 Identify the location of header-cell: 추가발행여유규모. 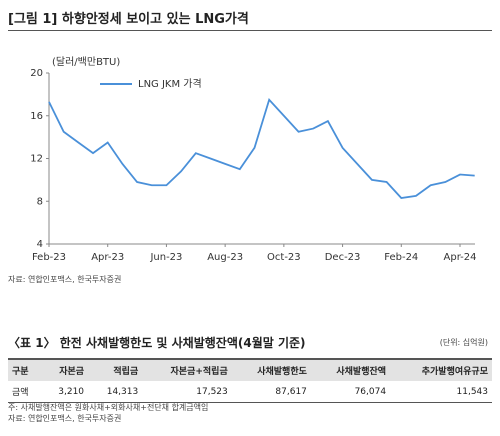
(441, 369).